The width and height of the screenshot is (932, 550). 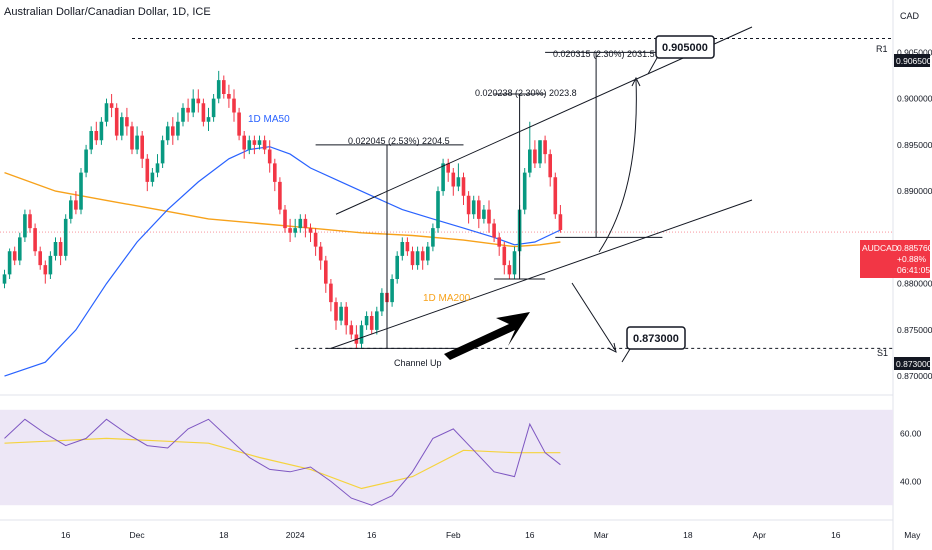 I want to click on target-top-text: 0.905000, so click(x=685, y=48).